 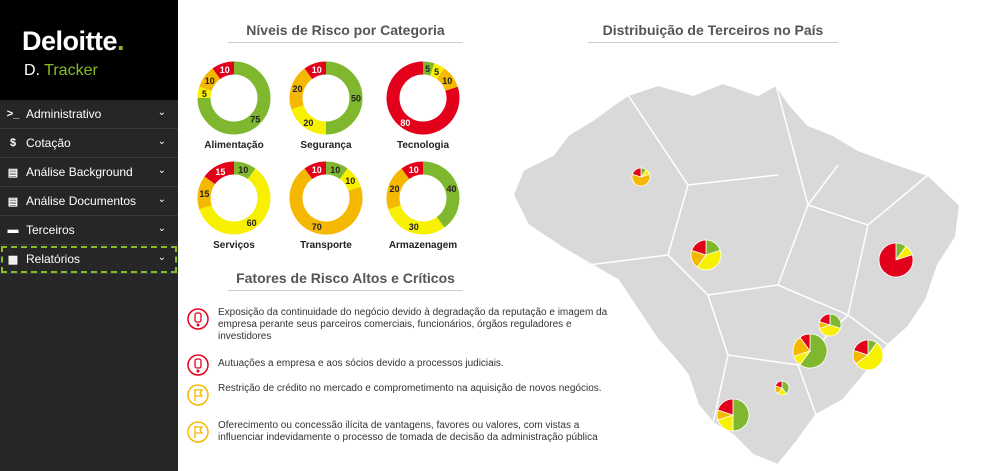 I want to click on donut-value-label: 50, so click(x=356, y=99).